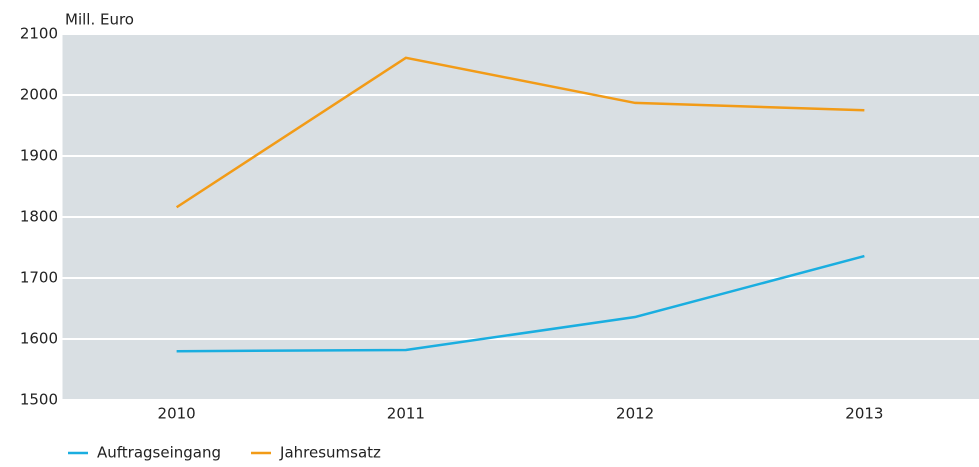  Describe the element at coordinates (39, 278) in the screenshot. I see `y-tick-label: 1700` at that location.